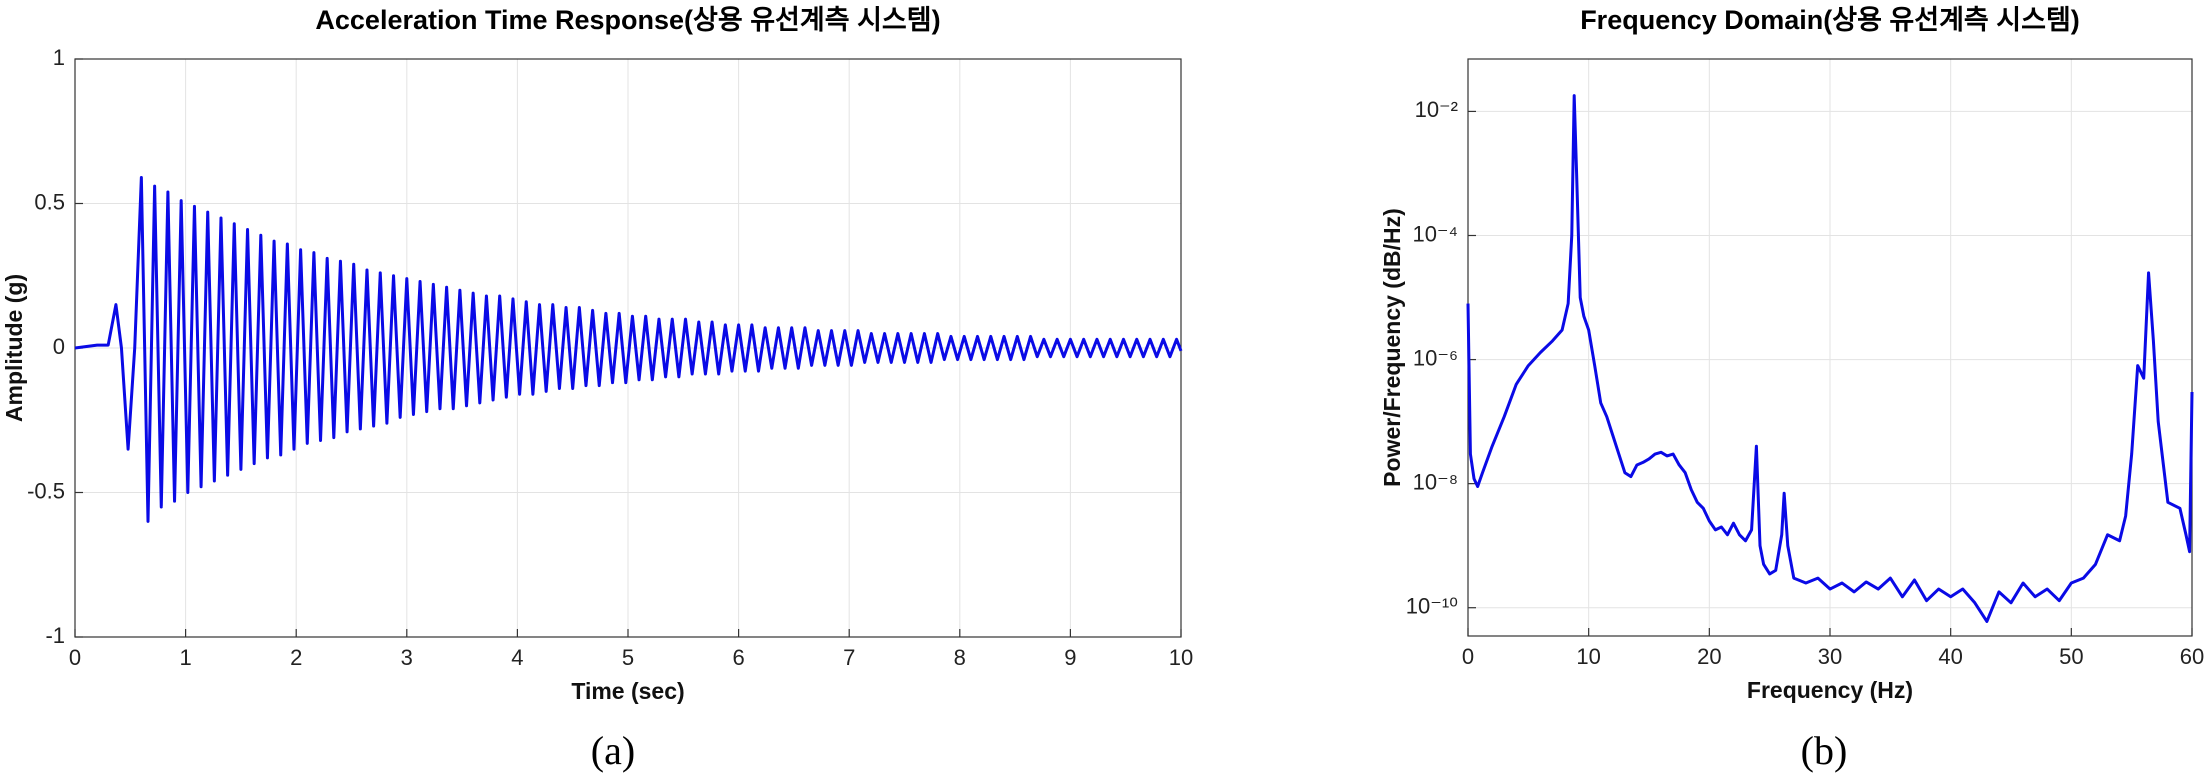  I want to click on y-tick-label: 10⁻², so click(1436, 109).